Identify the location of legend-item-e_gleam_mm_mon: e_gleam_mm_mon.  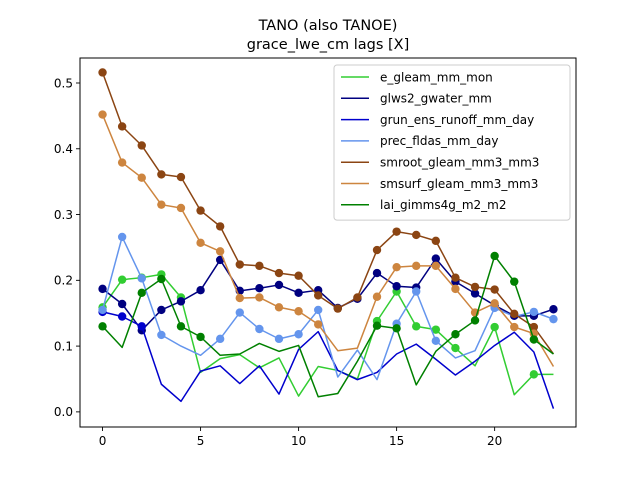
(417, 77).